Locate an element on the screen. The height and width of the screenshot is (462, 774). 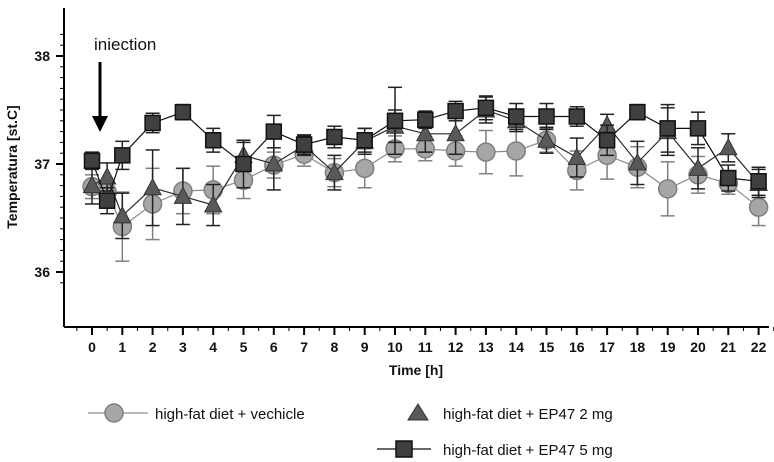
x-tick-label: 19 is located at coordinates (668, 347).